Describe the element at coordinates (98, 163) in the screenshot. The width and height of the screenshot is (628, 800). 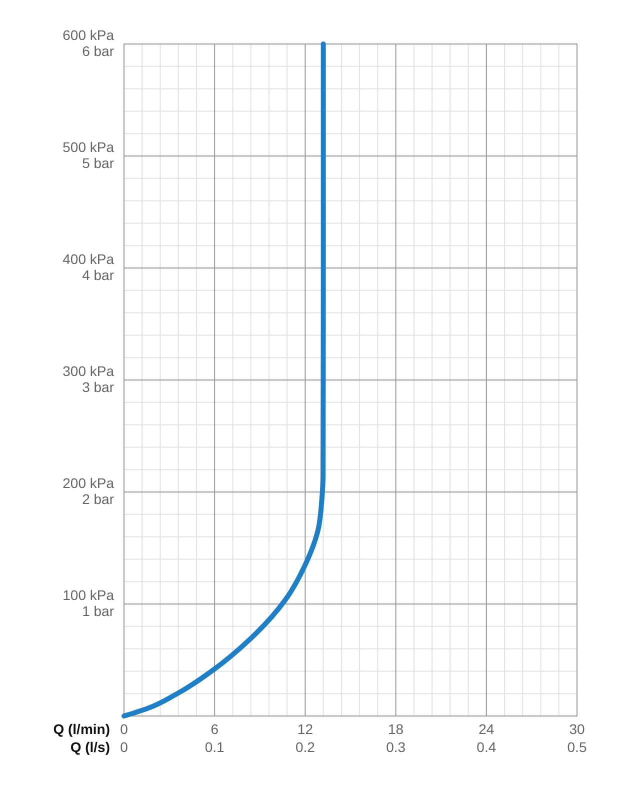
I see `y2-tick-label: 5 bar` at that location.